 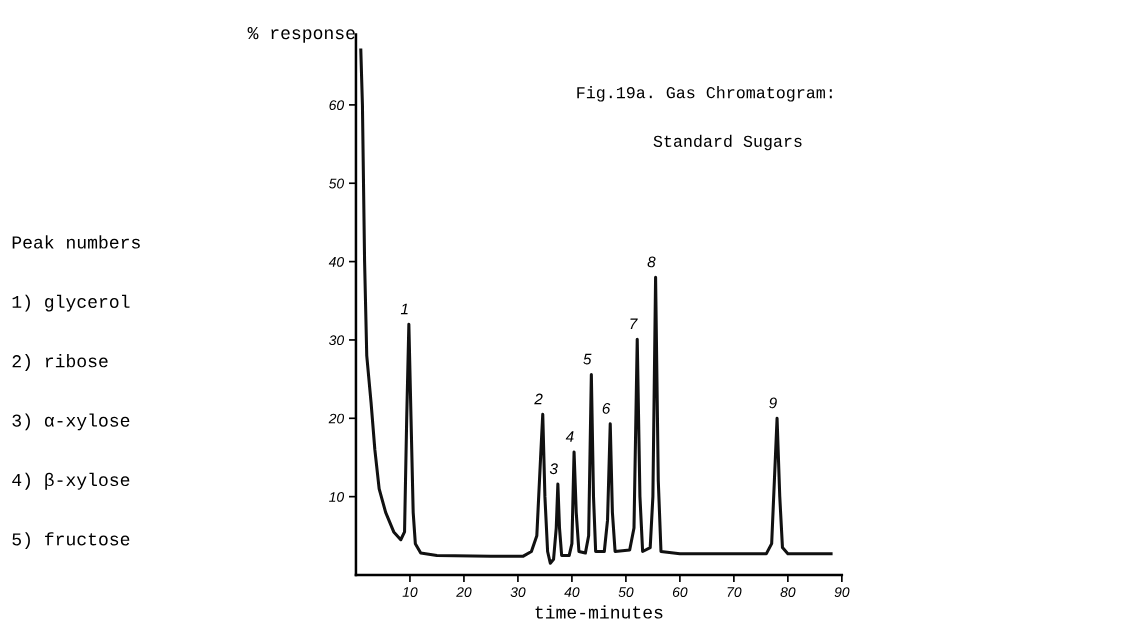 I want to click on text: 4) β-xylose, so click(x=71, y=481).